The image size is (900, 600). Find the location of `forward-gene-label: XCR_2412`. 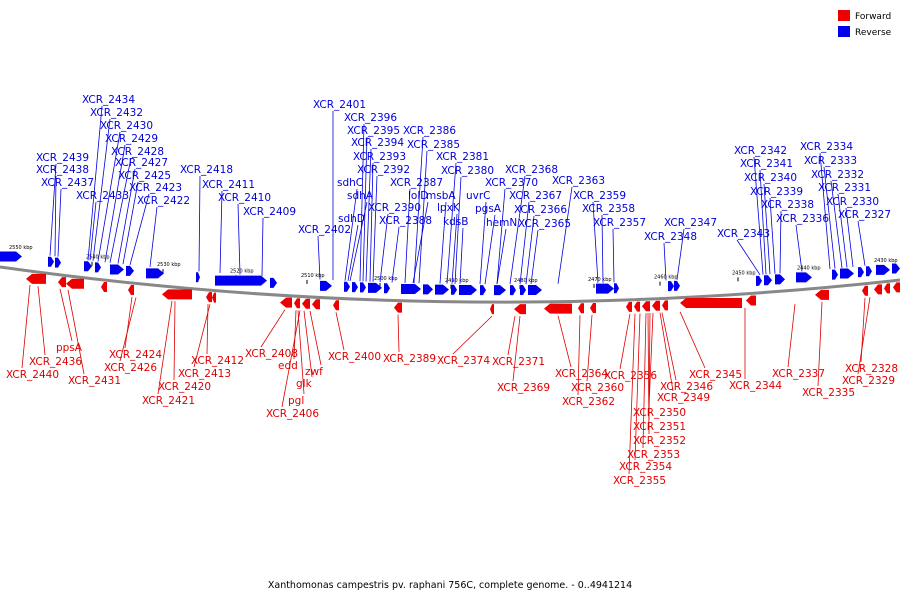

forward-gene-label: XCR_2412 is located at coordinates (217, 361).